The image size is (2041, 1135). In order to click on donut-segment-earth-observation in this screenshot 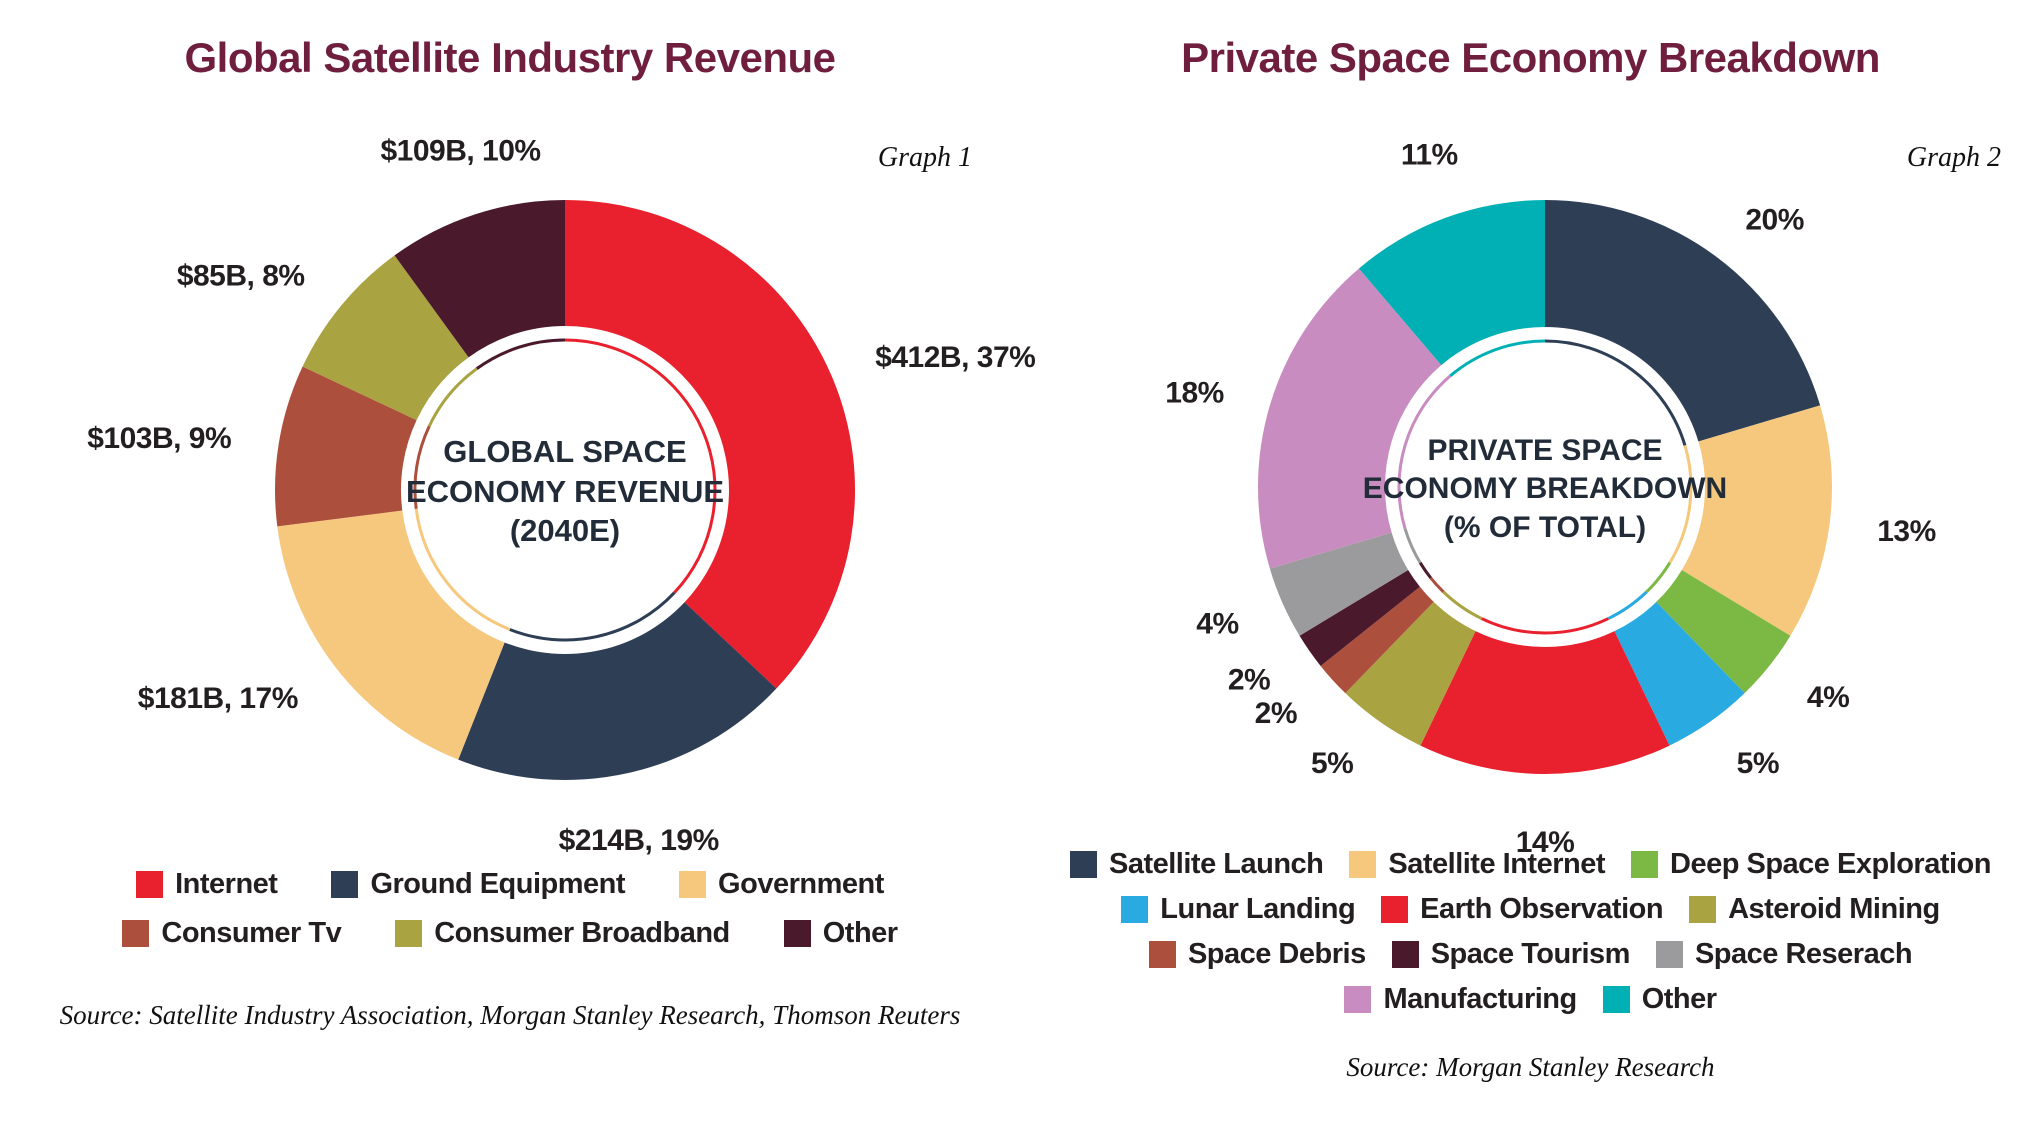, I will do `click(1545, 702)`.